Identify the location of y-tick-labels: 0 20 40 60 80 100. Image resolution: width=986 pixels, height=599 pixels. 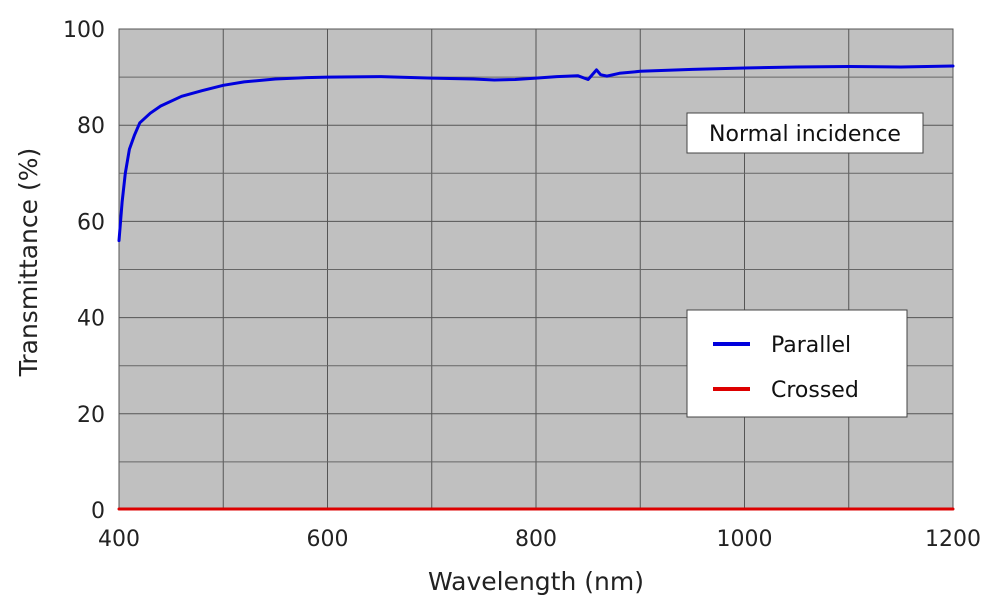
(84, 271).